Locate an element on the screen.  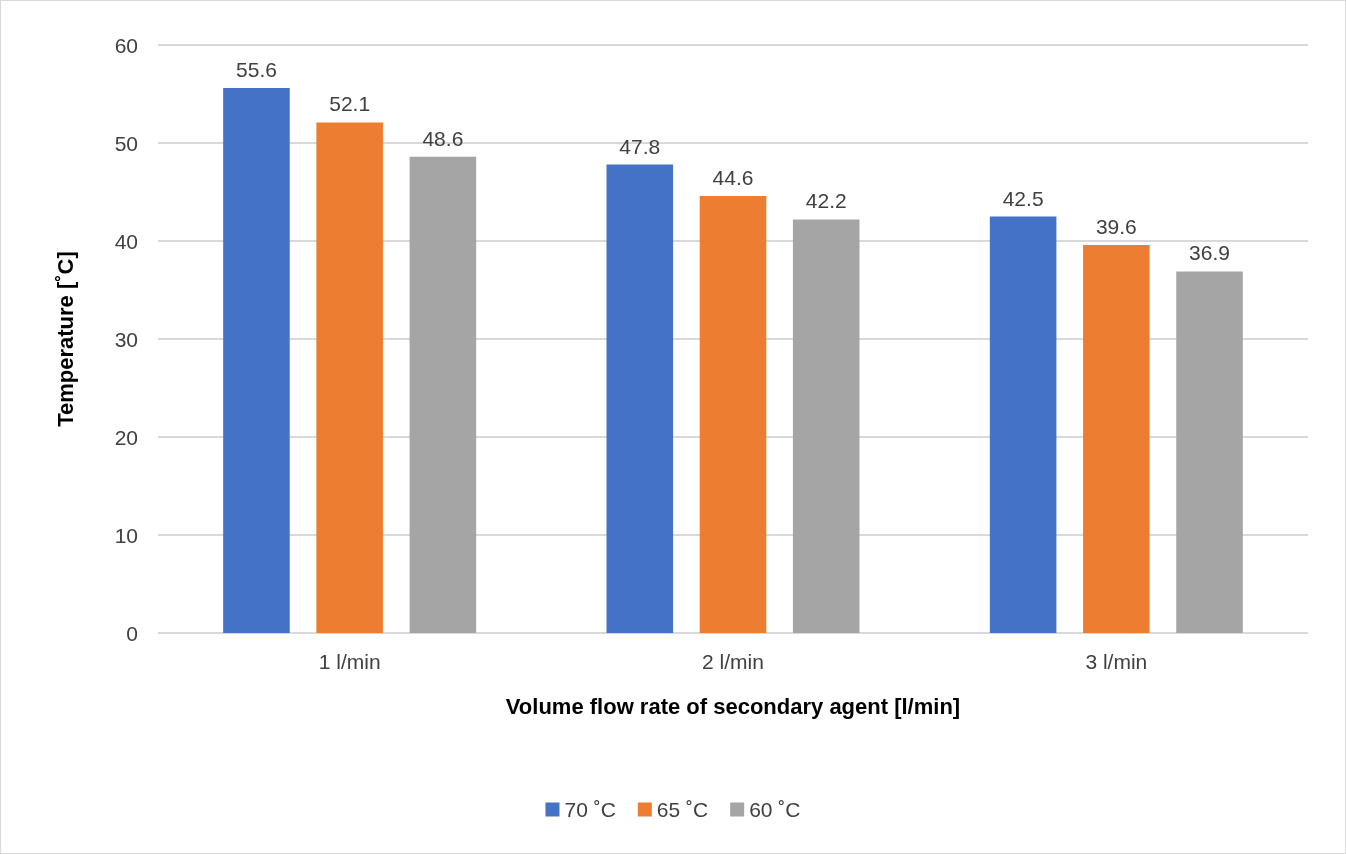
y-tick-label: 0 is located at coordinates (132, 633).